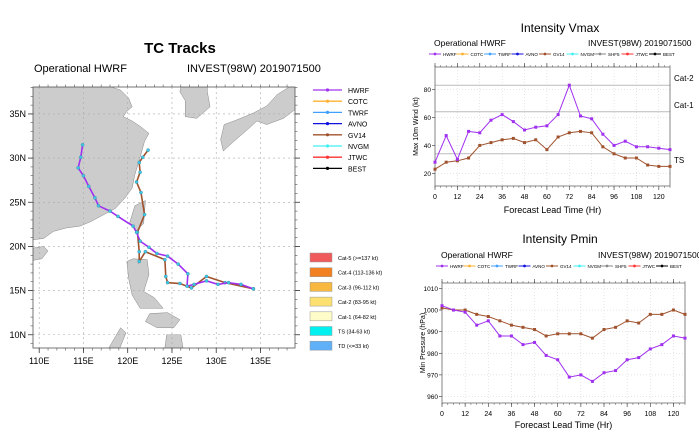  What do you see at coordinates (80, 69) in the screenshot?
I see `map-left-label: Operational HWRF` at bounding box center [80, 69].